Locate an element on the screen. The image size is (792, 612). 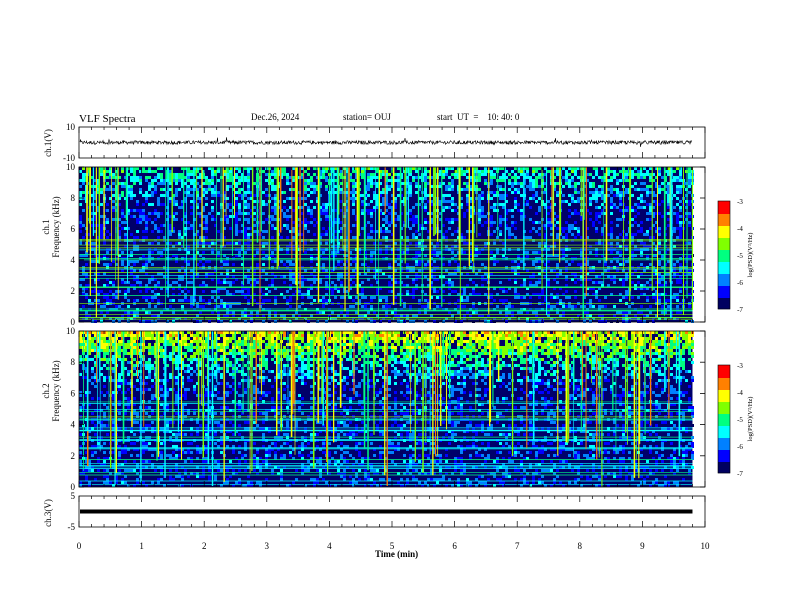
ch2-ytick-label: 4 is located at coordinates (73, 425).